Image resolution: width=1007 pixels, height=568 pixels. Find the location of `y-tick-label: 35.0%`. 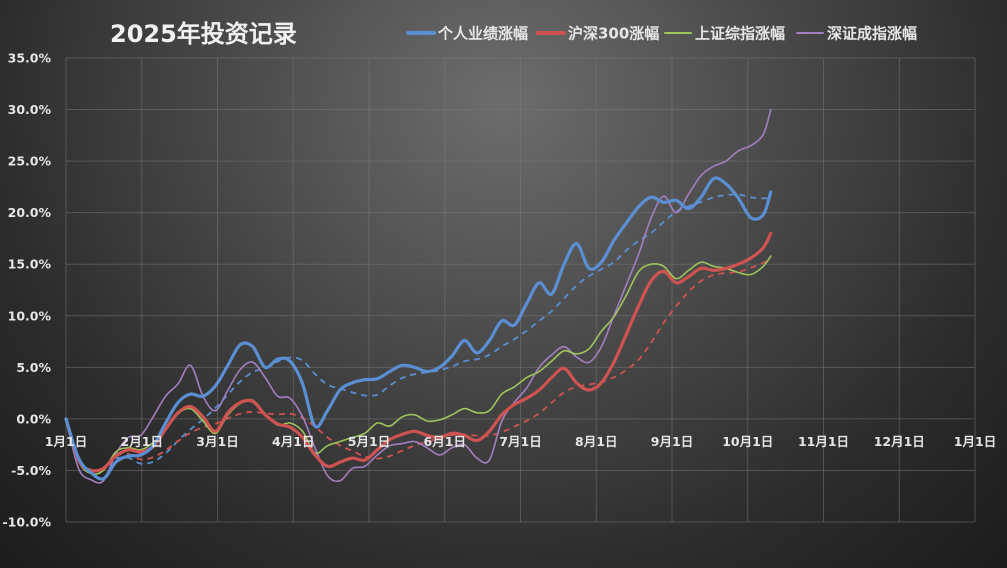

y-tick-label: 35.0% is located at coordinates (30, 58).